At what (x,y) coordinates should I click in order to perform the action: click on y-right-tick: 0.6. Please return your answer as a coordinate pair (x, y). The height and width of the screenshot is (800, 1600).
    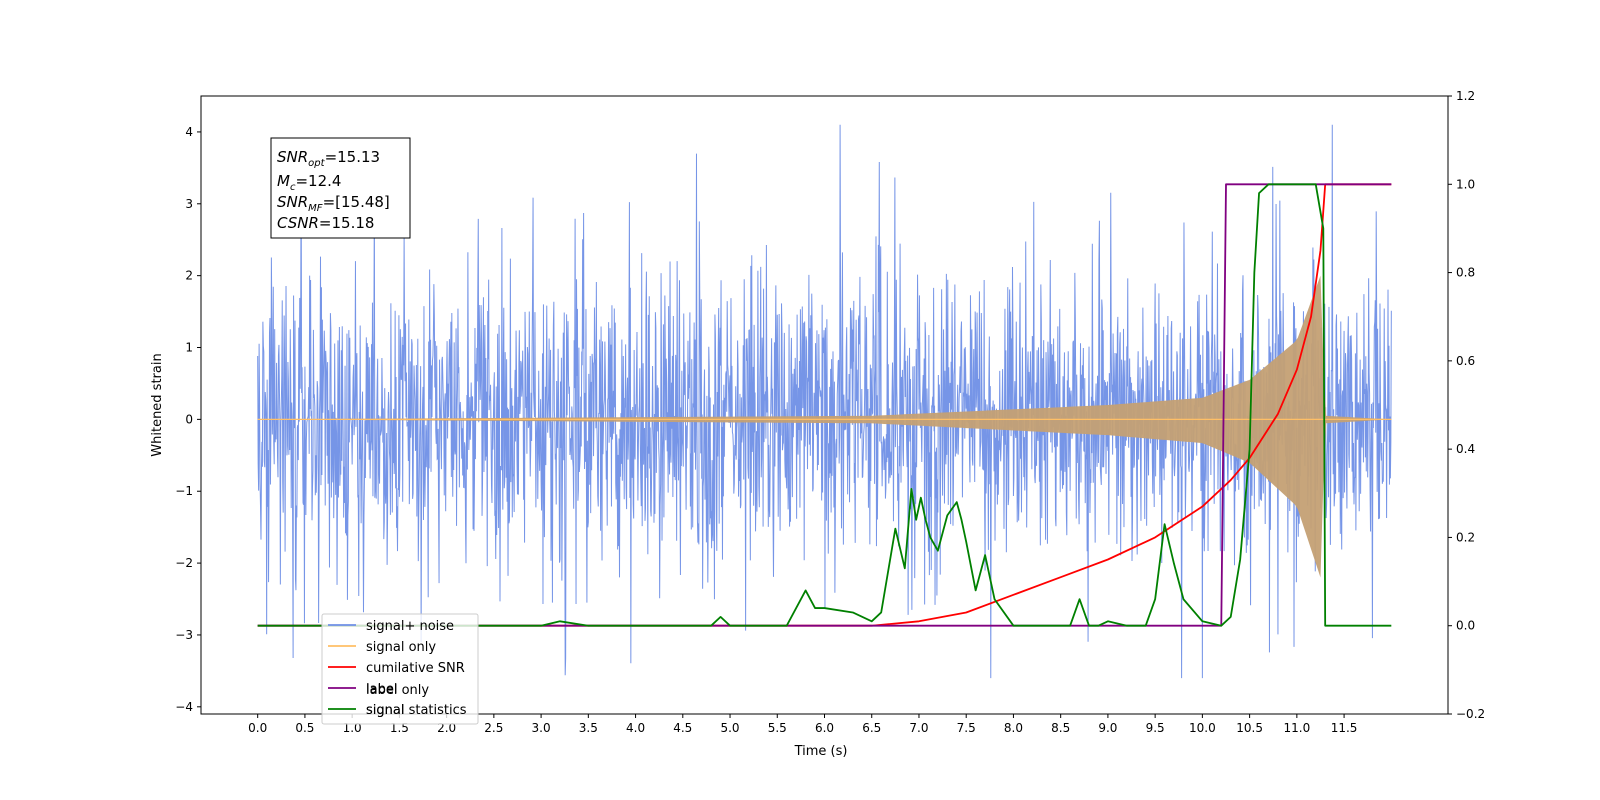
    Looking at the image, I should click on (1461, 361).